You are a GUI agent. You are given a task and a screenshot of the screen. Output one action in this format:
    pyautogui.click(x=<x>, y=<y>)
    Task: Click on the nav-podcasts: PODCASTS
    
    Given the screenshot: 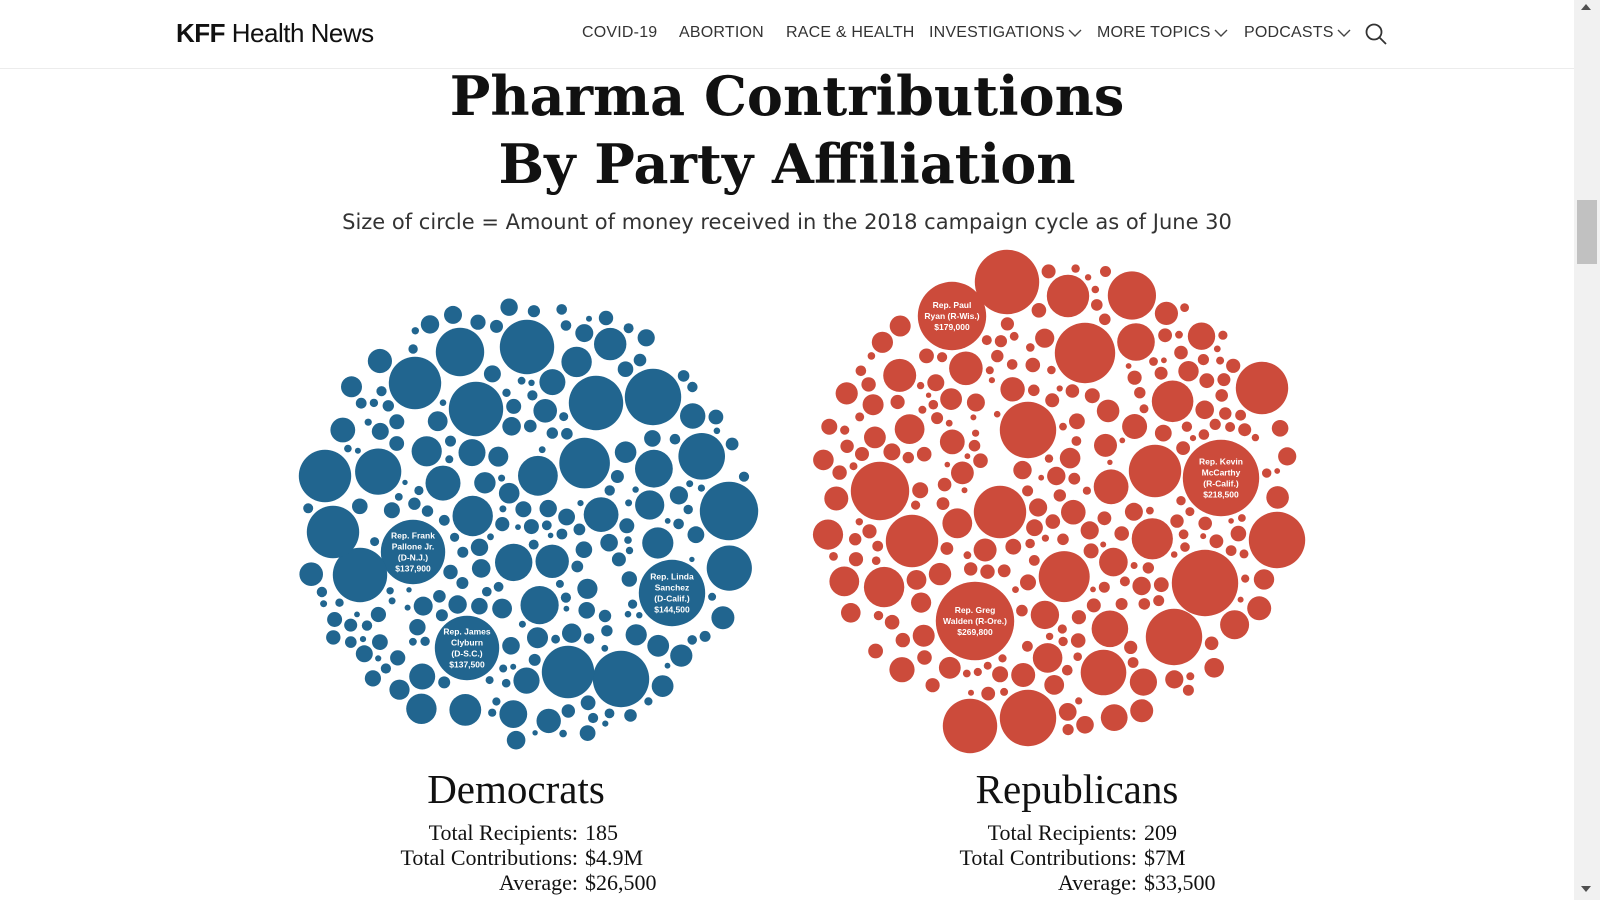 What is the action you would take?
    pyautogui.click(x=1297, y=33)
    